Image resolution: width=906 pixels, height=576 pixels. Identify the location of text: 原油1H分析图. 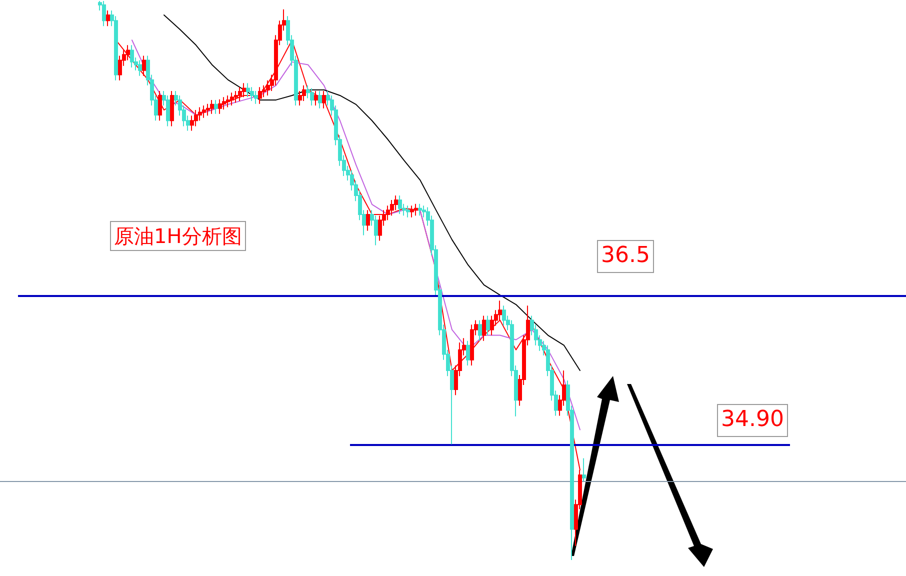
(178, 236).